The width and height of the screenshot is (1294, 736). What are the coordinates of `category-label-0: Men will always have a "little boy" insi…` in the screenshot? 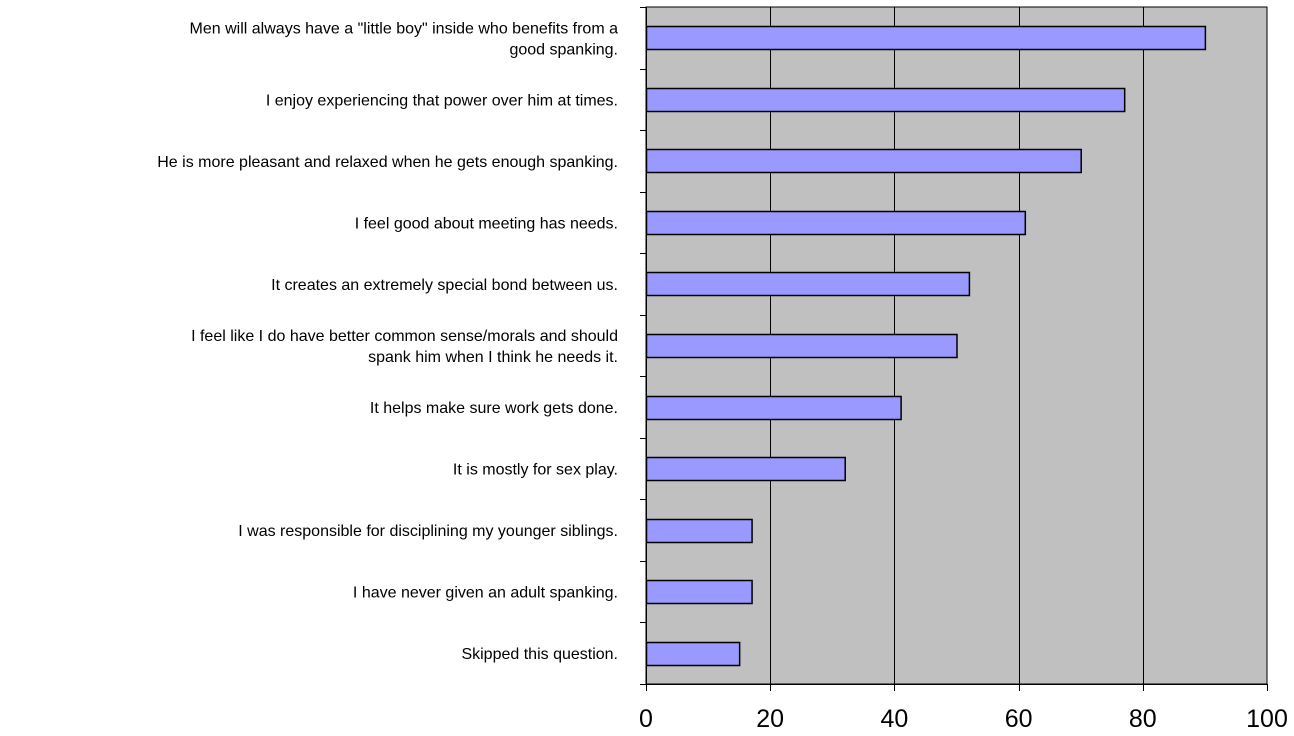 It's located at (404, 39).